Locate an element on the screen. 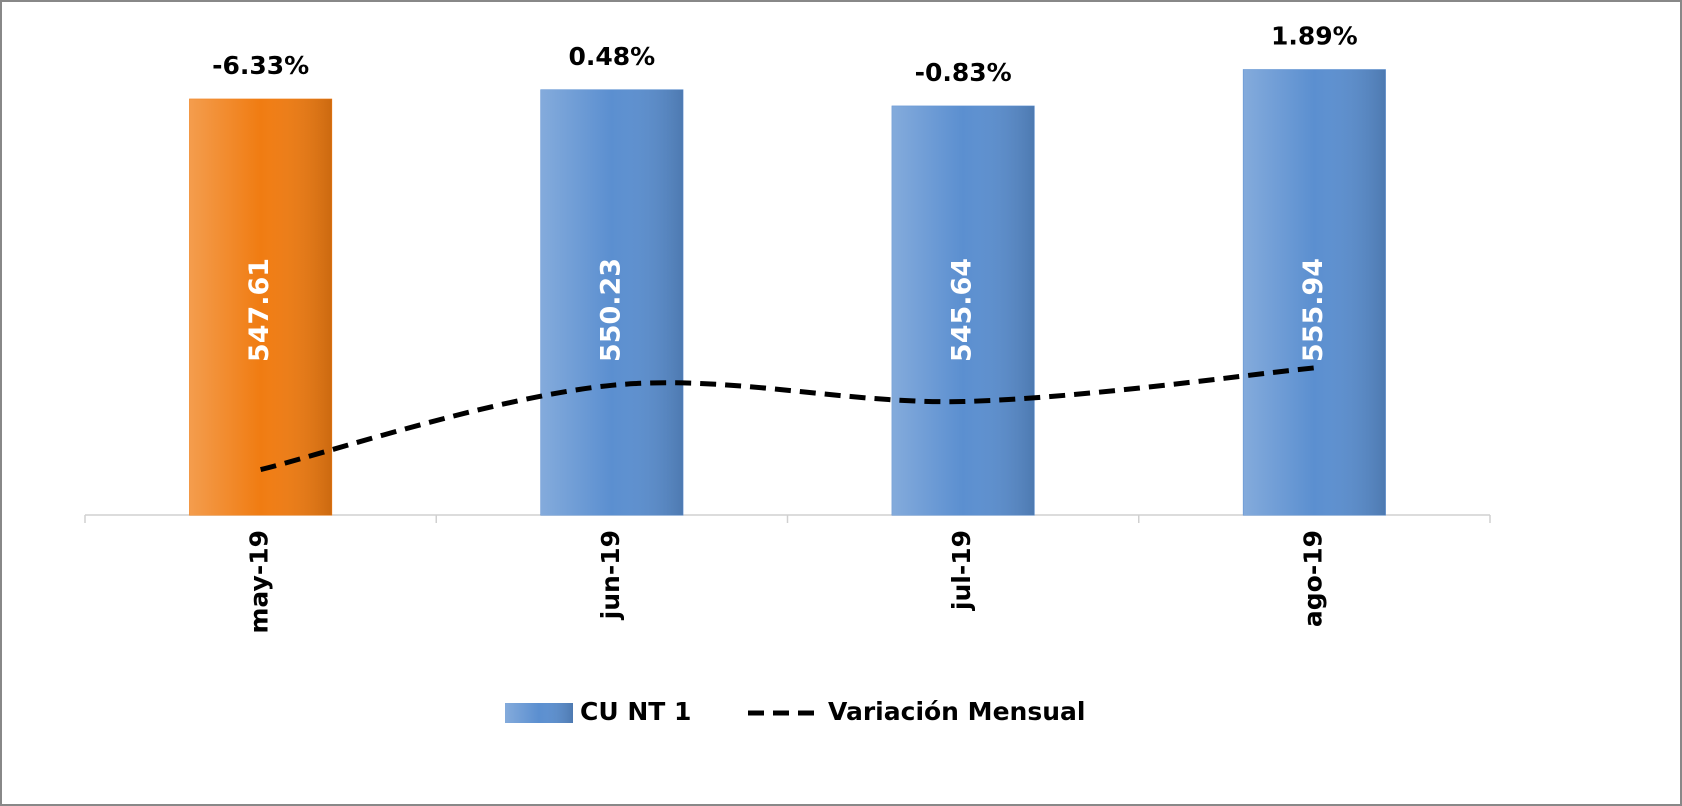  line-value-label: 1.89% is located at coordinates (1314, 36).